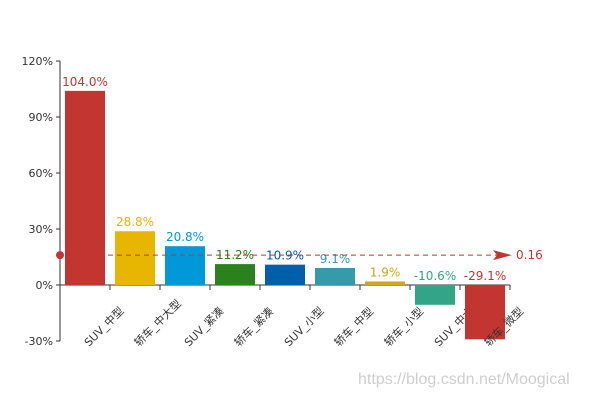 The image size is (600, 400). Describe the element at coordinates (37, 61) in the screenshot. I see `y-tick-label: 120%` at that location.